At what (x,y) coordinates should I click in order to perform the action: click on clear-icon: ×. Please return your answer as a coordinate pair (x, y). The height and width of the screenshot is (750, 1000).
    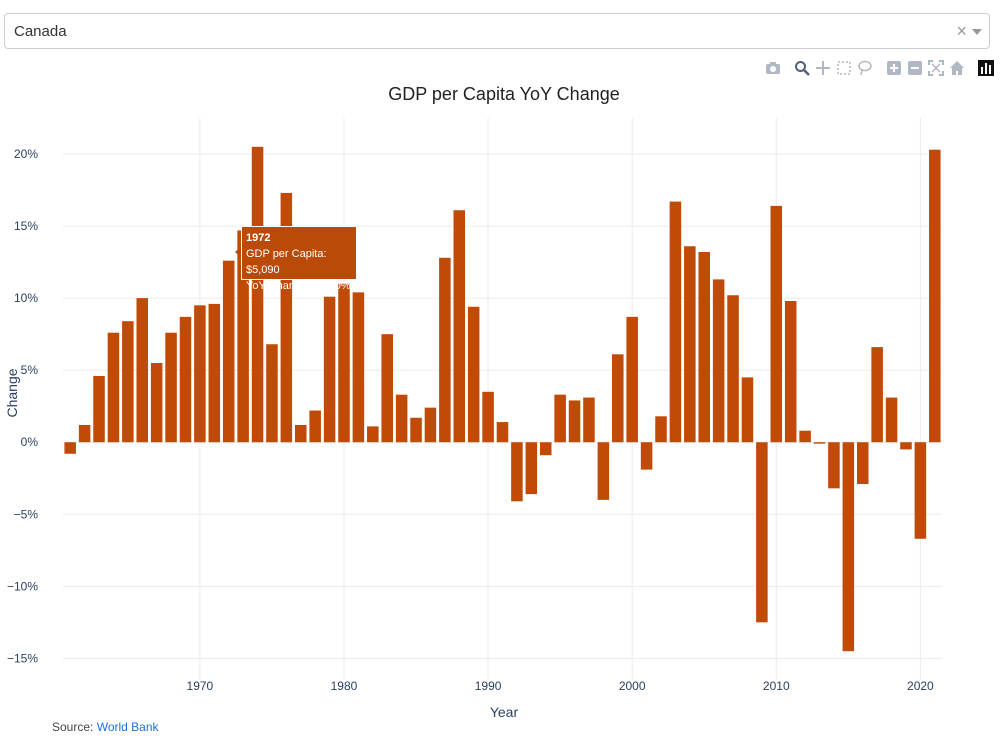
    Looking at the image, I should click on (961, 31).